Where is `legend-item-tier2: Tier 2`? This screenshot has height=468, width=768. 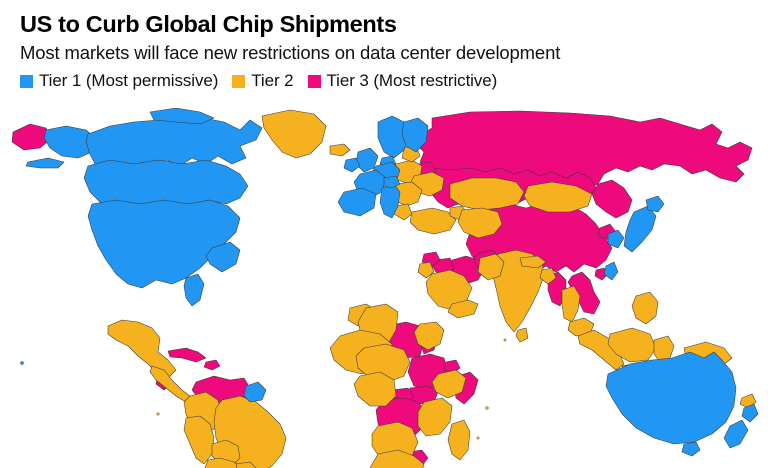
legend-item-tier2: Tier 2 is located at coordinates (263, 81).